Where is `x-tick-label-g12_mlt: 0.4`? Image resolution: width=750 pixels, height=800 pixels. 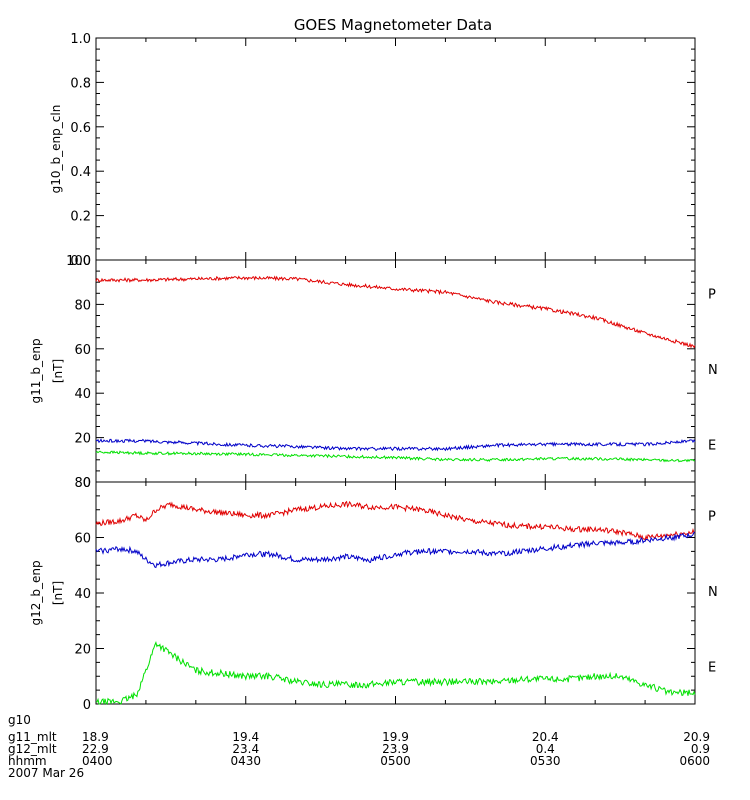 x-tick-label-g12_mlt: 0.4 is located at coordinates (545, 749).